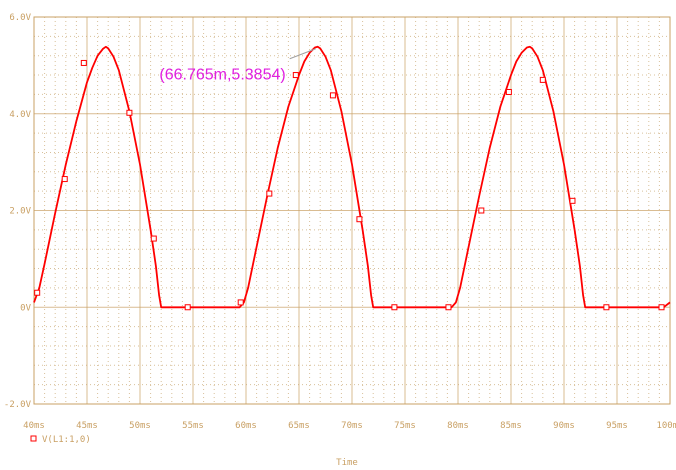  Describe the element at coordinates (666, 426) in the screenshot. I see `x-tick-label: 100ms` at that location.